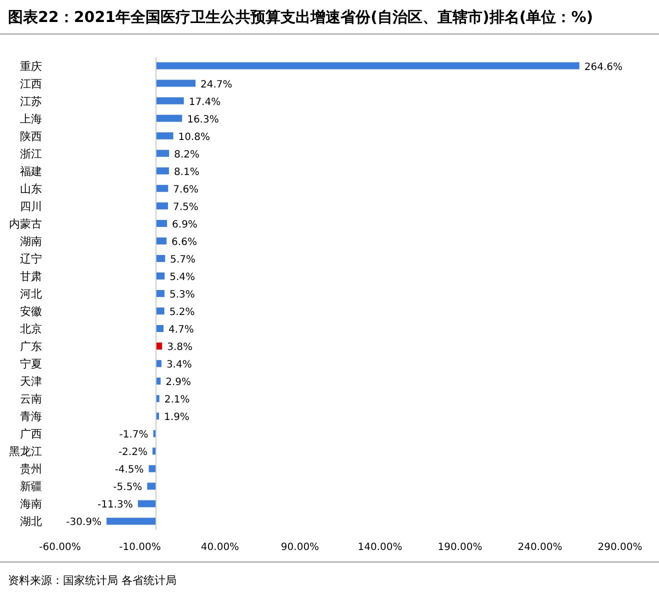  Describe the element at coordinates (31, 364) in the screenshot. I see `y-tick-label: 宁夏` at that location.